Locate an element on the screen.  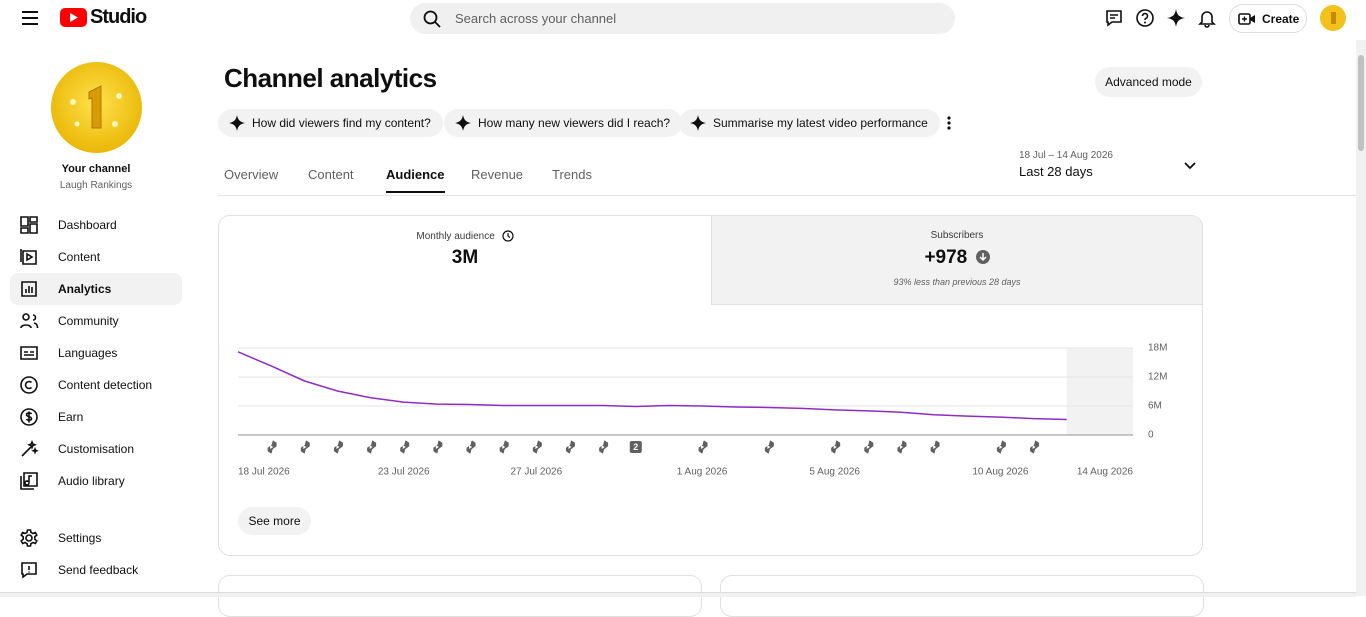
metric-value: +978 is located at coordinates (956, 258).